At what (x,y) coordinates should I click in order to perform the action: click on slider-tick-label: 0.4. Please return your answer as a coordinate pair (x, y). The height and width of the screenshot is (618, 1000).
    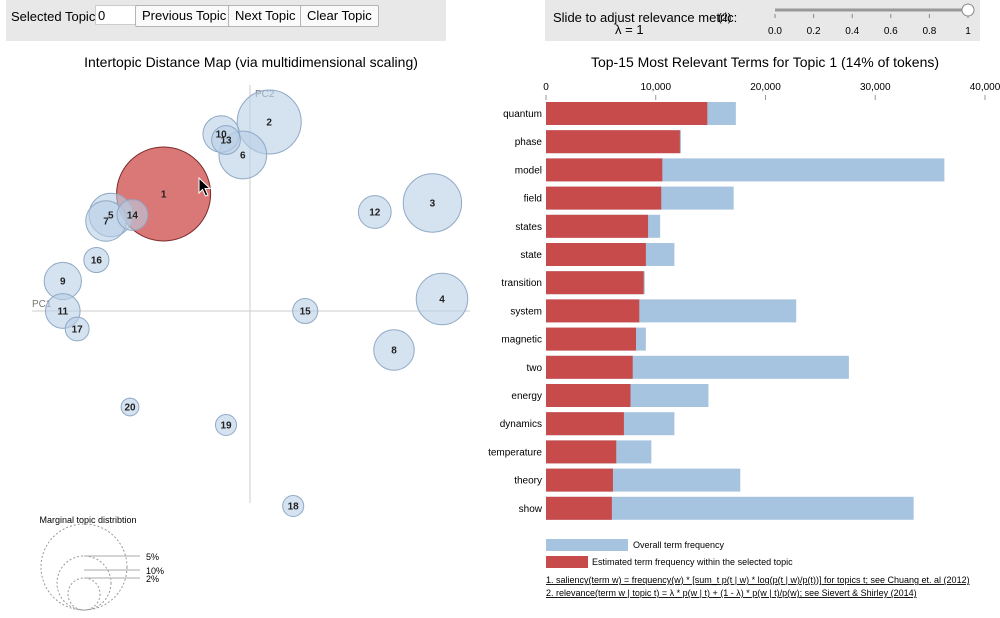
    Looking at the image, I should click on (852, 31).